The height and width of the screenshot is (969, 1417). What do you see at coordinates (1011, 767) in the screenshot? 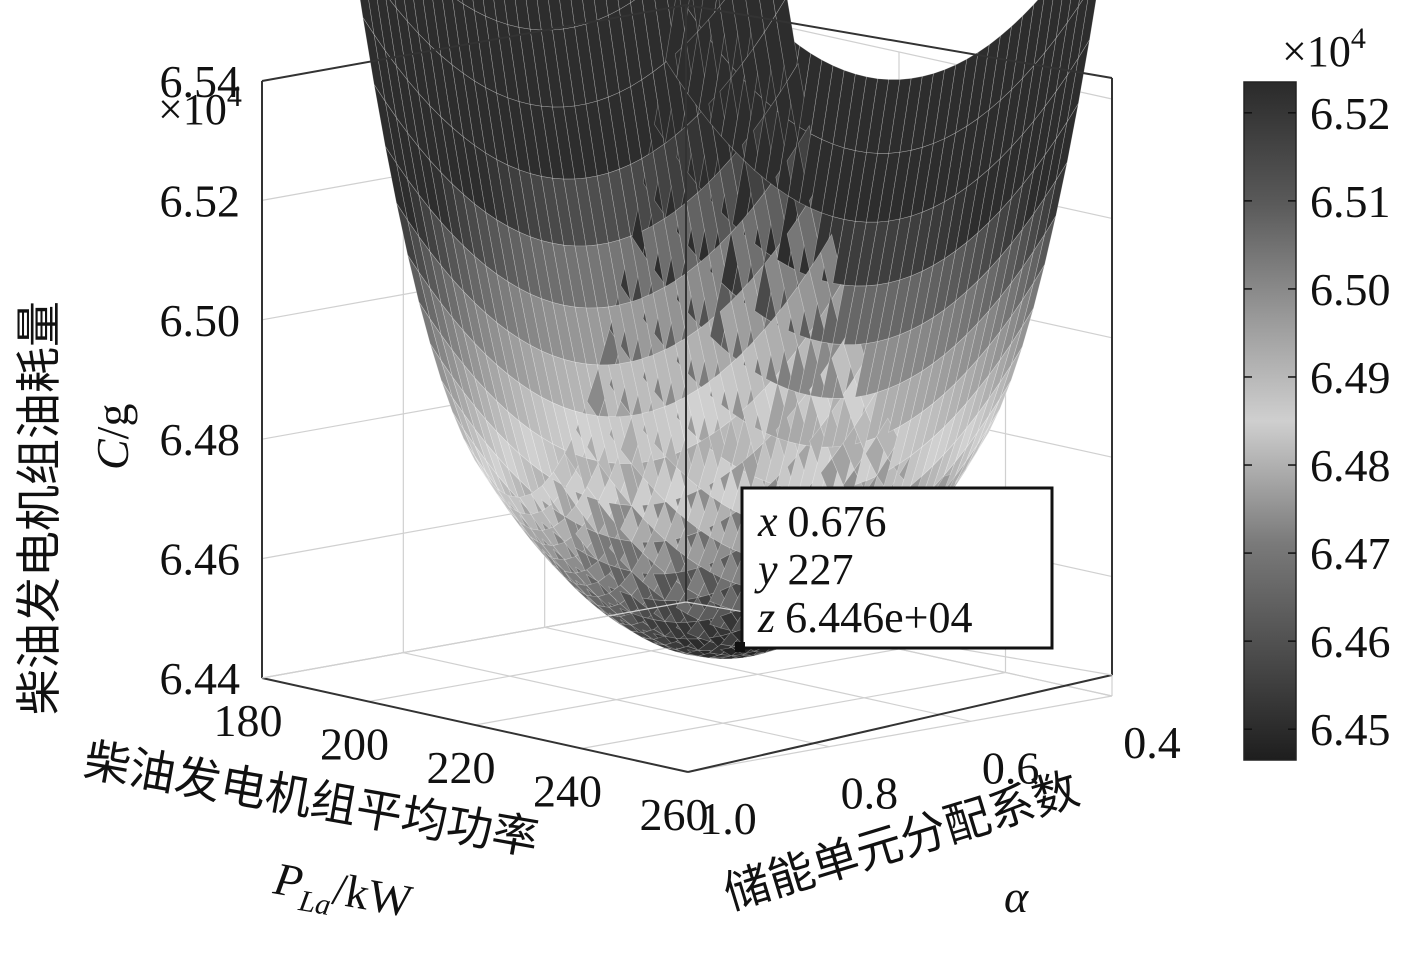
I see `alpha-tick-label: 0.6` at bounding box center [1011, 767].